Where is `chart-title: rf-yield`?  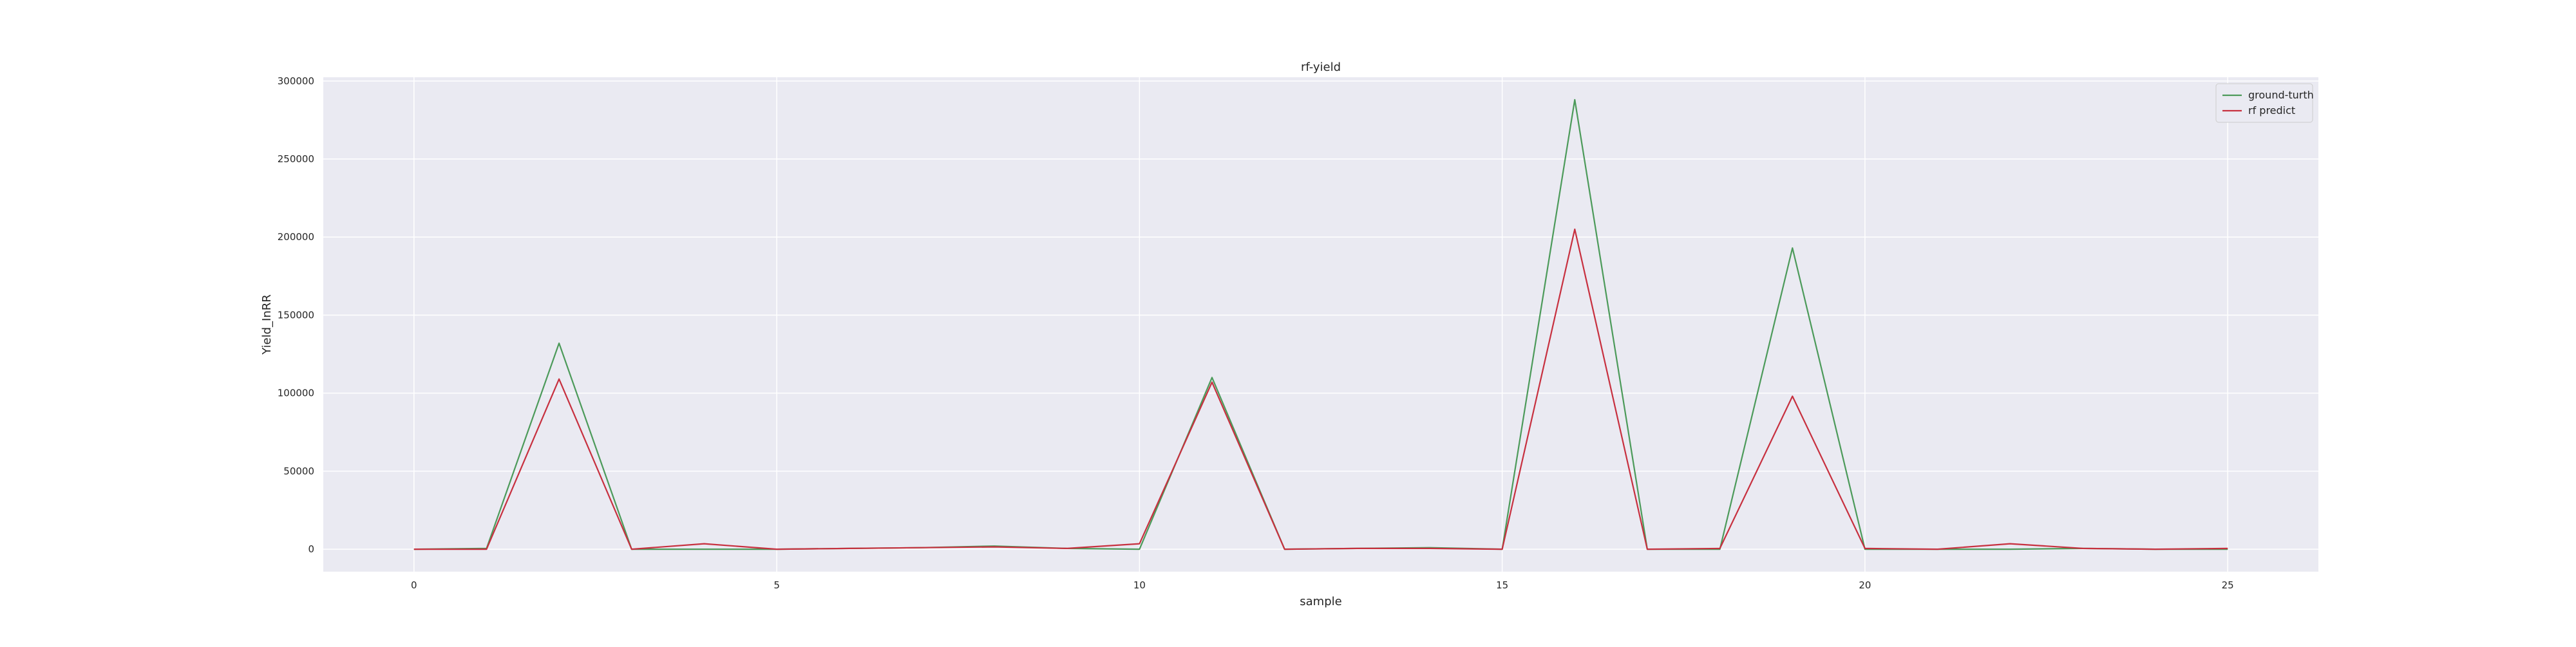 chart-title: rf-yield is located at coordinates (1321, 67).